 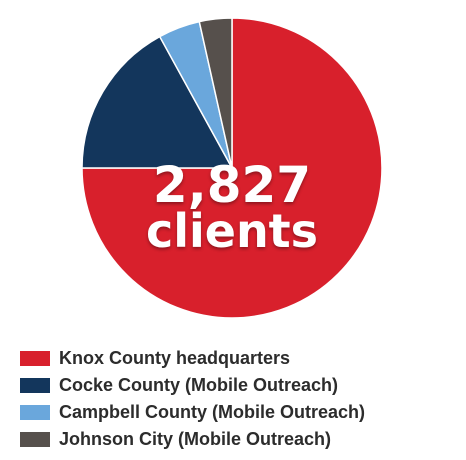 What do you see at coordinates (199, 384) in the screenshot?
I see `legend-label-cocke: Cocke County (Mobile Outreach)` at bounding box center [199, 384].